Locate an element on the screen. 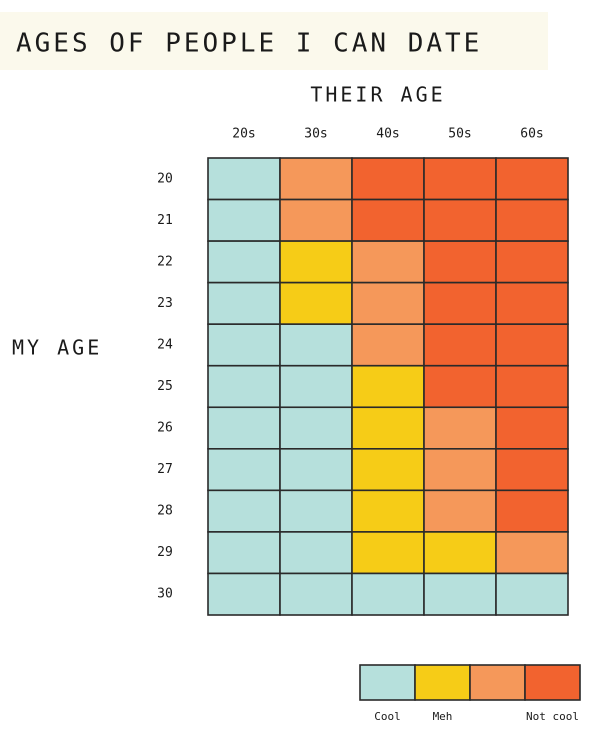 Image resolution: width=600 pixels, height=754 pixels. x-tick-label: 60s is located at coordinates (531, 134).